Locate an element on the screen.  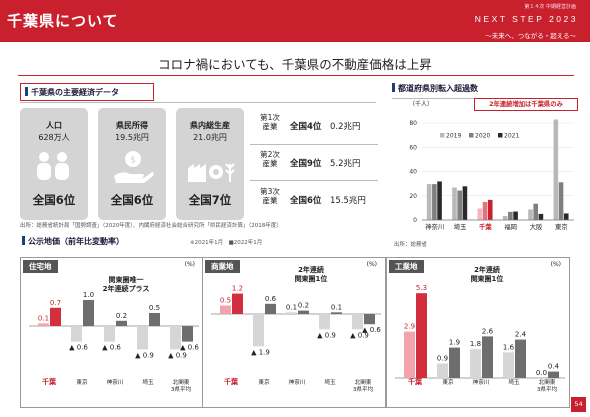
kpi-name: 県内総生産 is located at coordinates (210, 125).